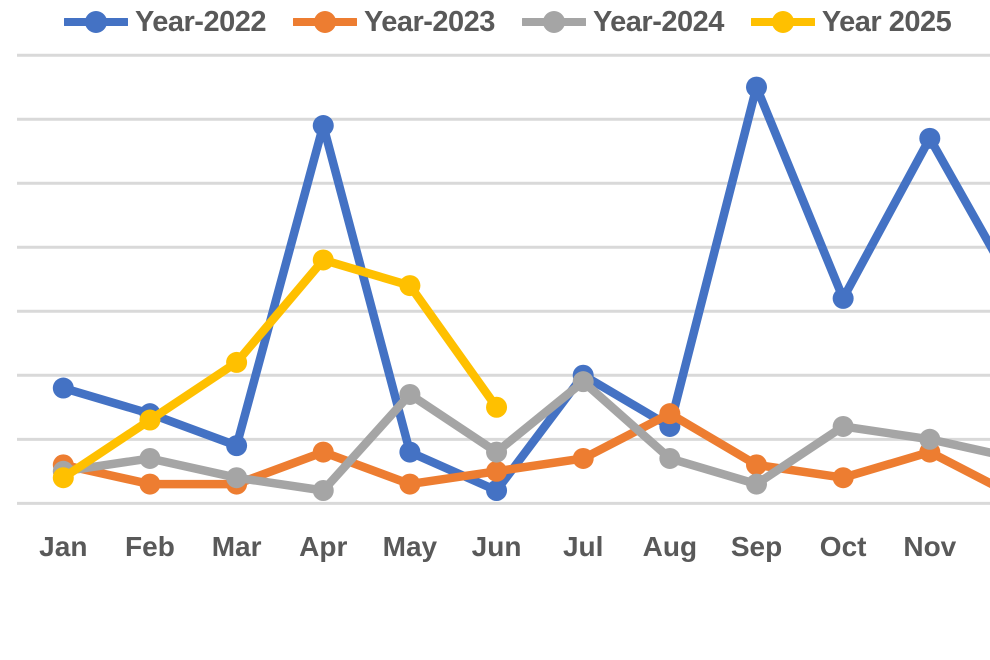 The width and height of the screenshot is (990, 660). I want to click on marker-year-2024-jun, so click(497, 452).